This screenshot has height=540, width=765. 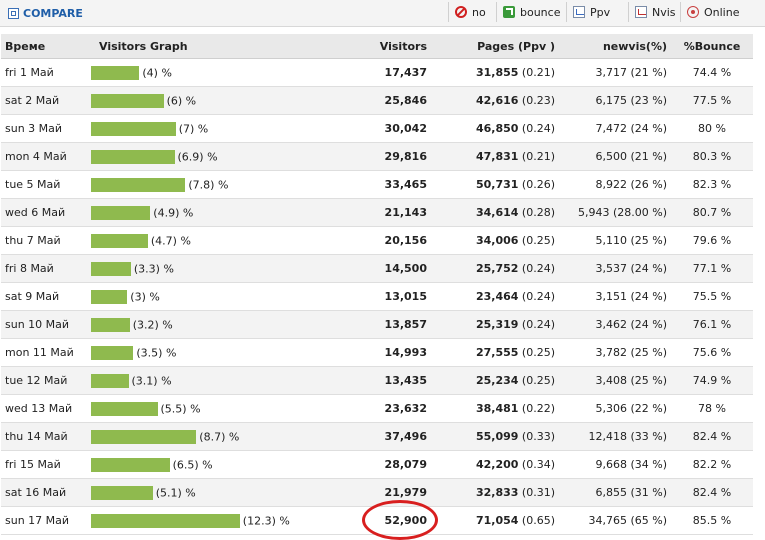 What do you see at coordinates (495, 436) in the screenshot?
I see `row-pages: 55,099 (0.33)` at bounding box center [495, 436].